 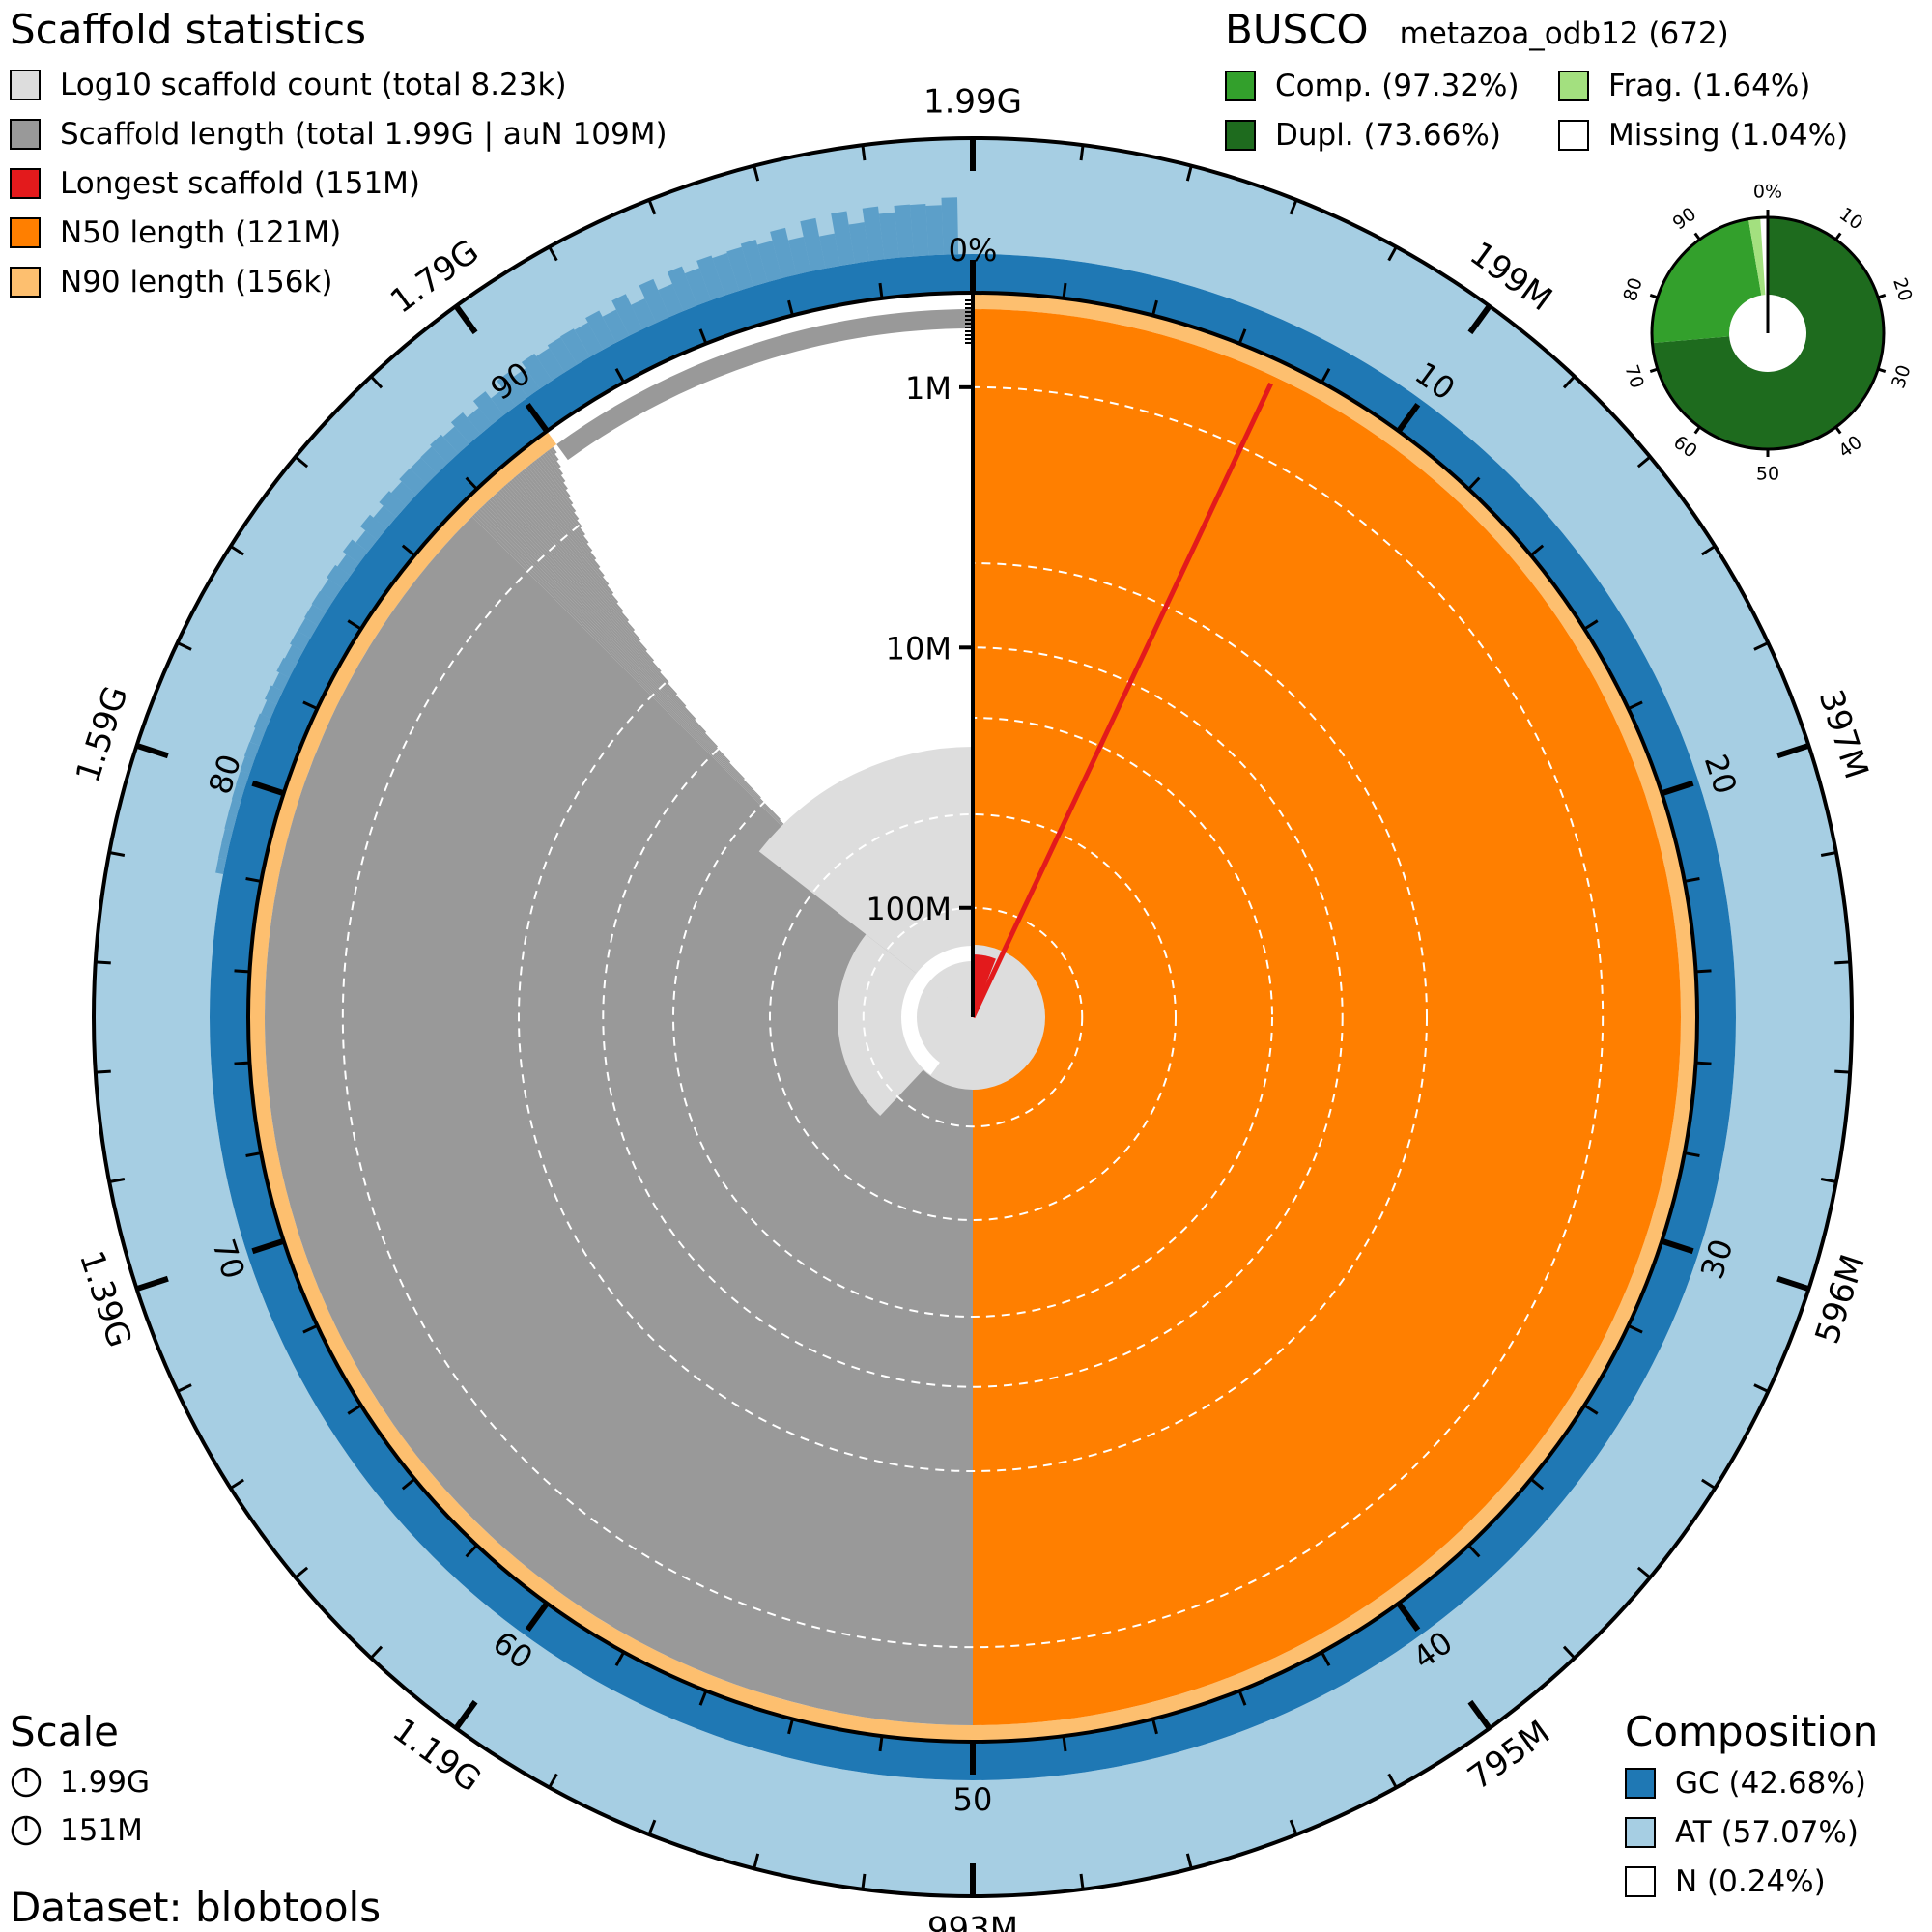 I want to click on busco-tick-label: 70, so click(x=1633, y=376).